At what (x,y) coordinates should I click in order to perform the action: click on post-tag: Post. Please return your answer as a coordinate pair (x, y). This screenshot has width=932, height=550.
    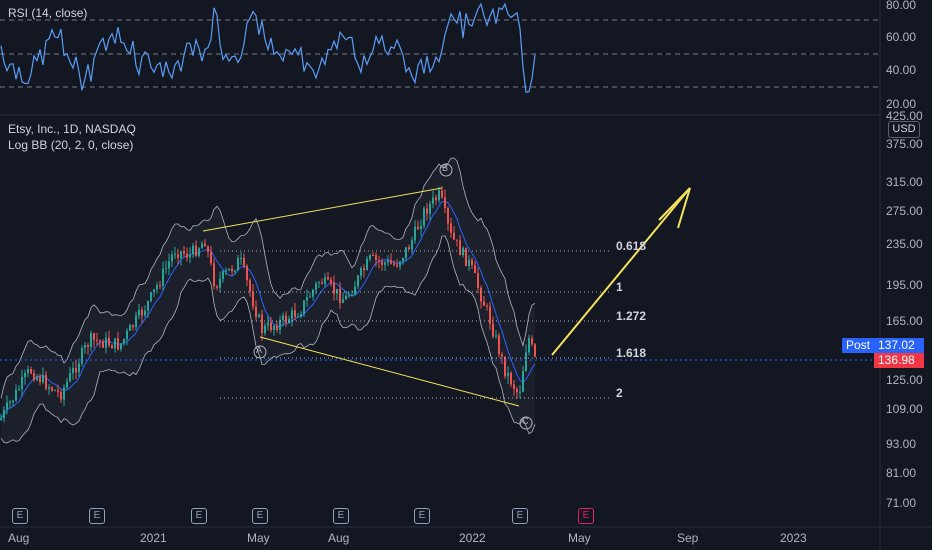
    Looking at the image, I should click on (861, 345).